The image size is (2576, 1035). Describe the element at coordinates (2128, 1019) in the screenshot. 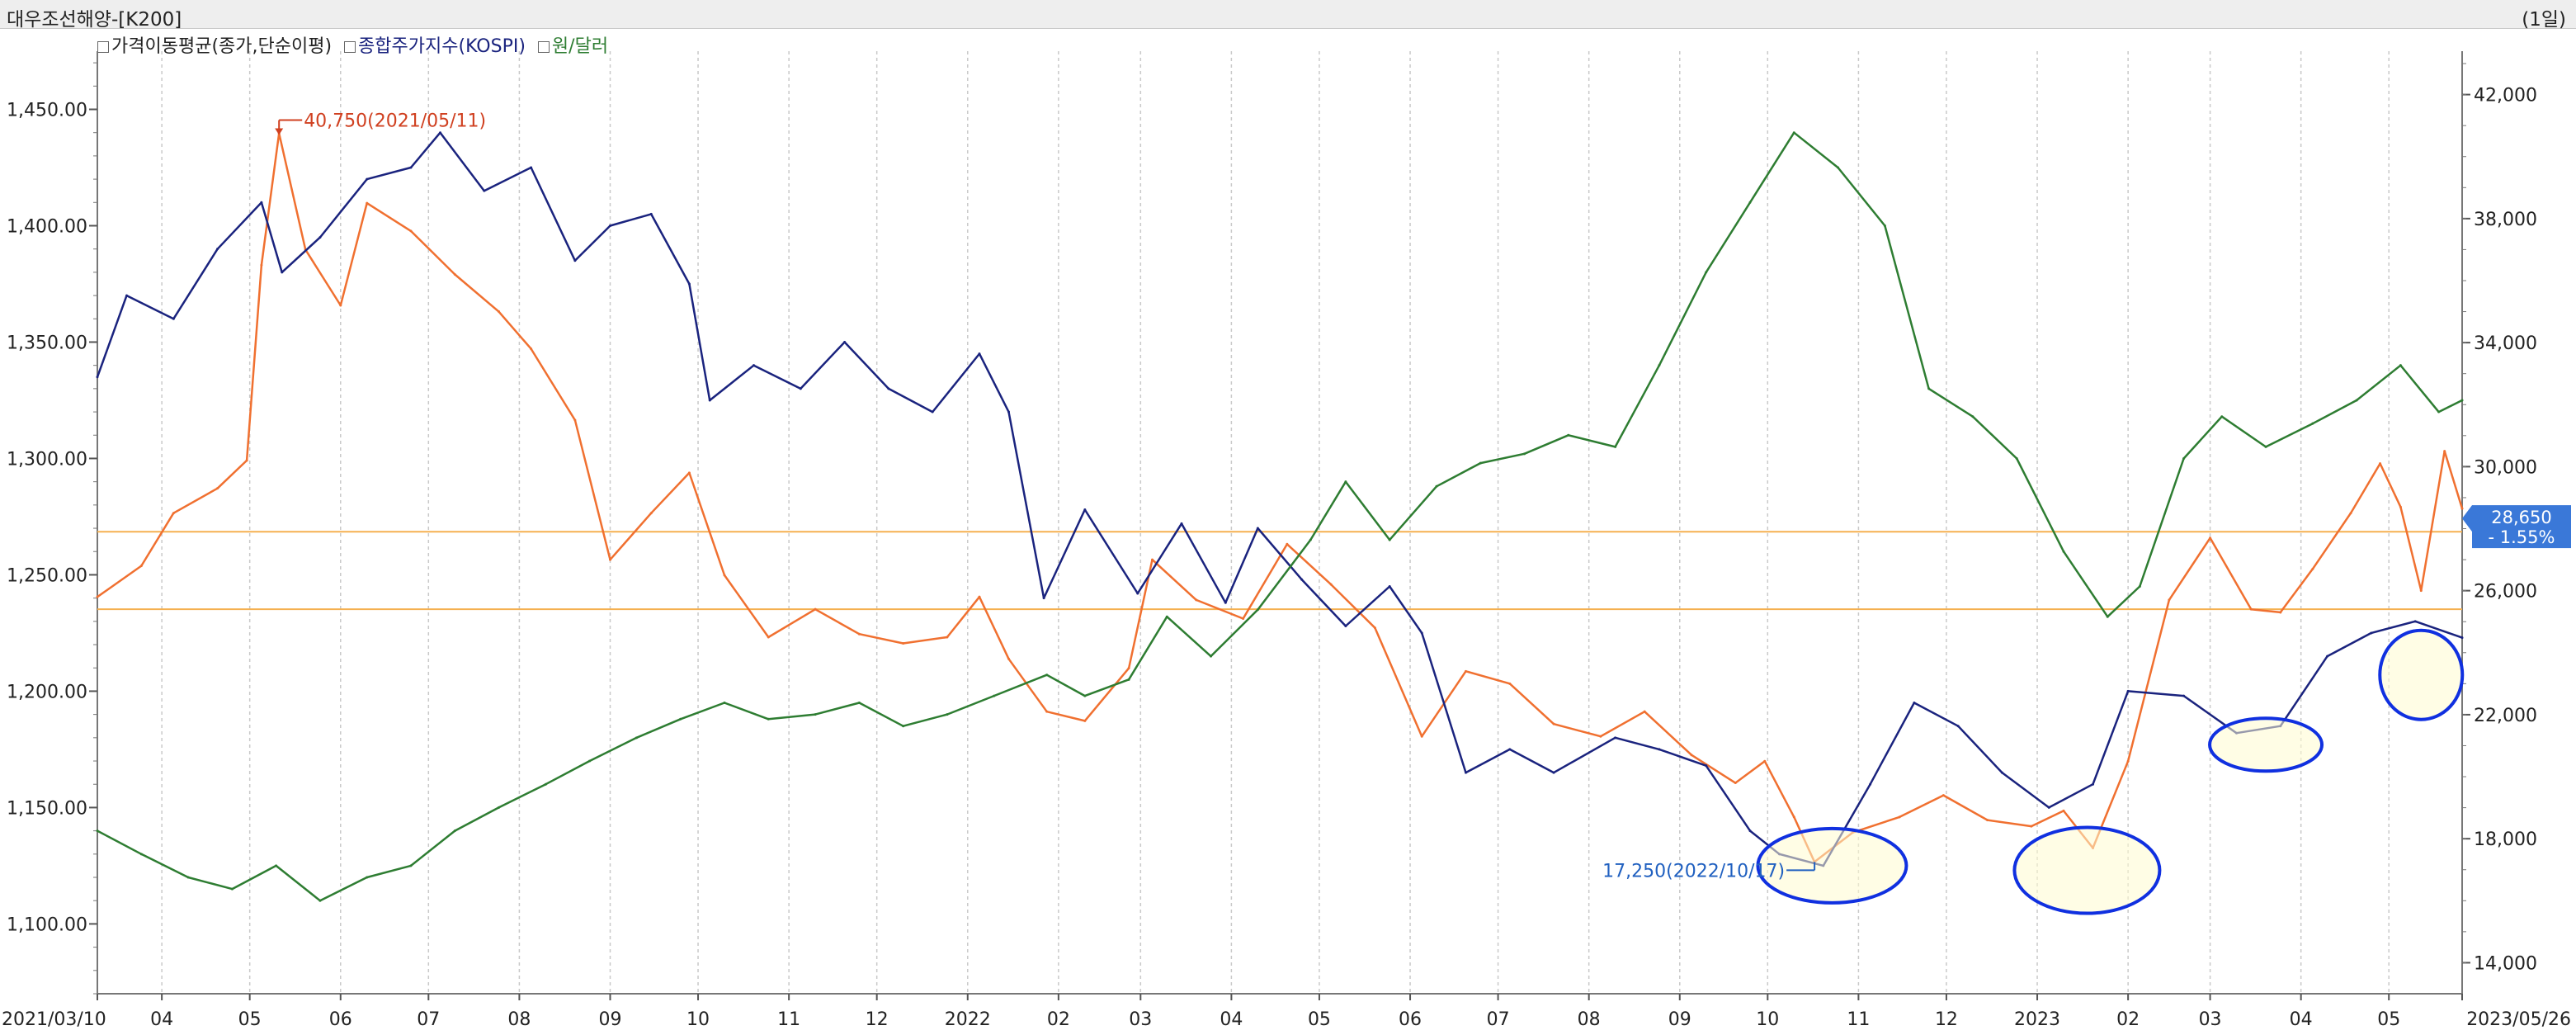

I see `x-tick-label: 02` at that location.